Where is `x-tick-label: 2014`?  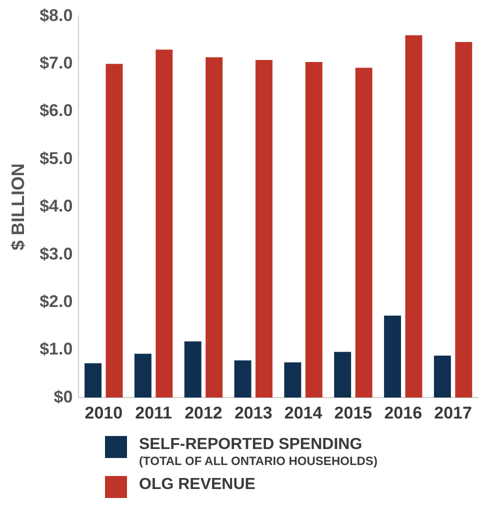
x-tick-label: 2014 is located at coordinates (303, 412).